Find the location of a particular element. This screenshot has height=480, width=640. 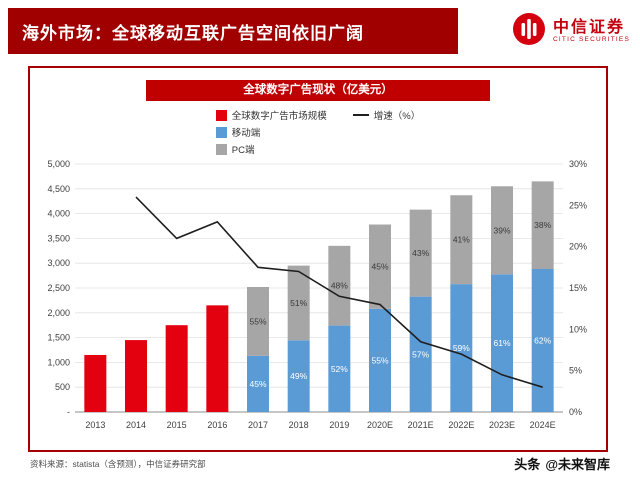

x-axis-label: 2014 is located at coordinates (136, 425).